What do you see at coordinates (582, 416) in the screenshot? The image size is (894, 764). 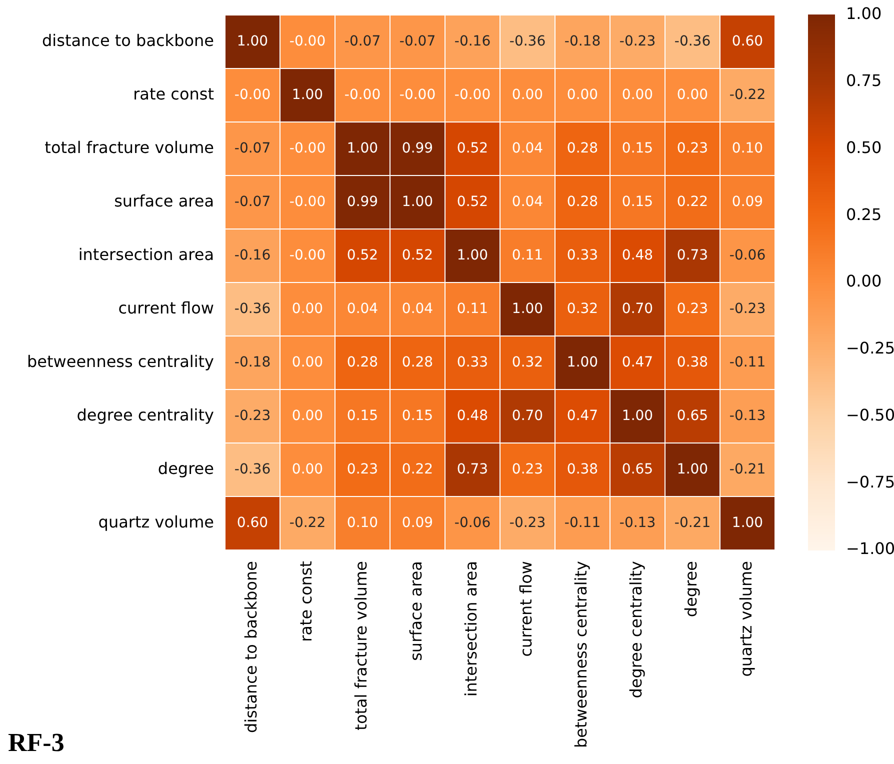 I see `data-label: 0.47` at bounding box center [582, 416].